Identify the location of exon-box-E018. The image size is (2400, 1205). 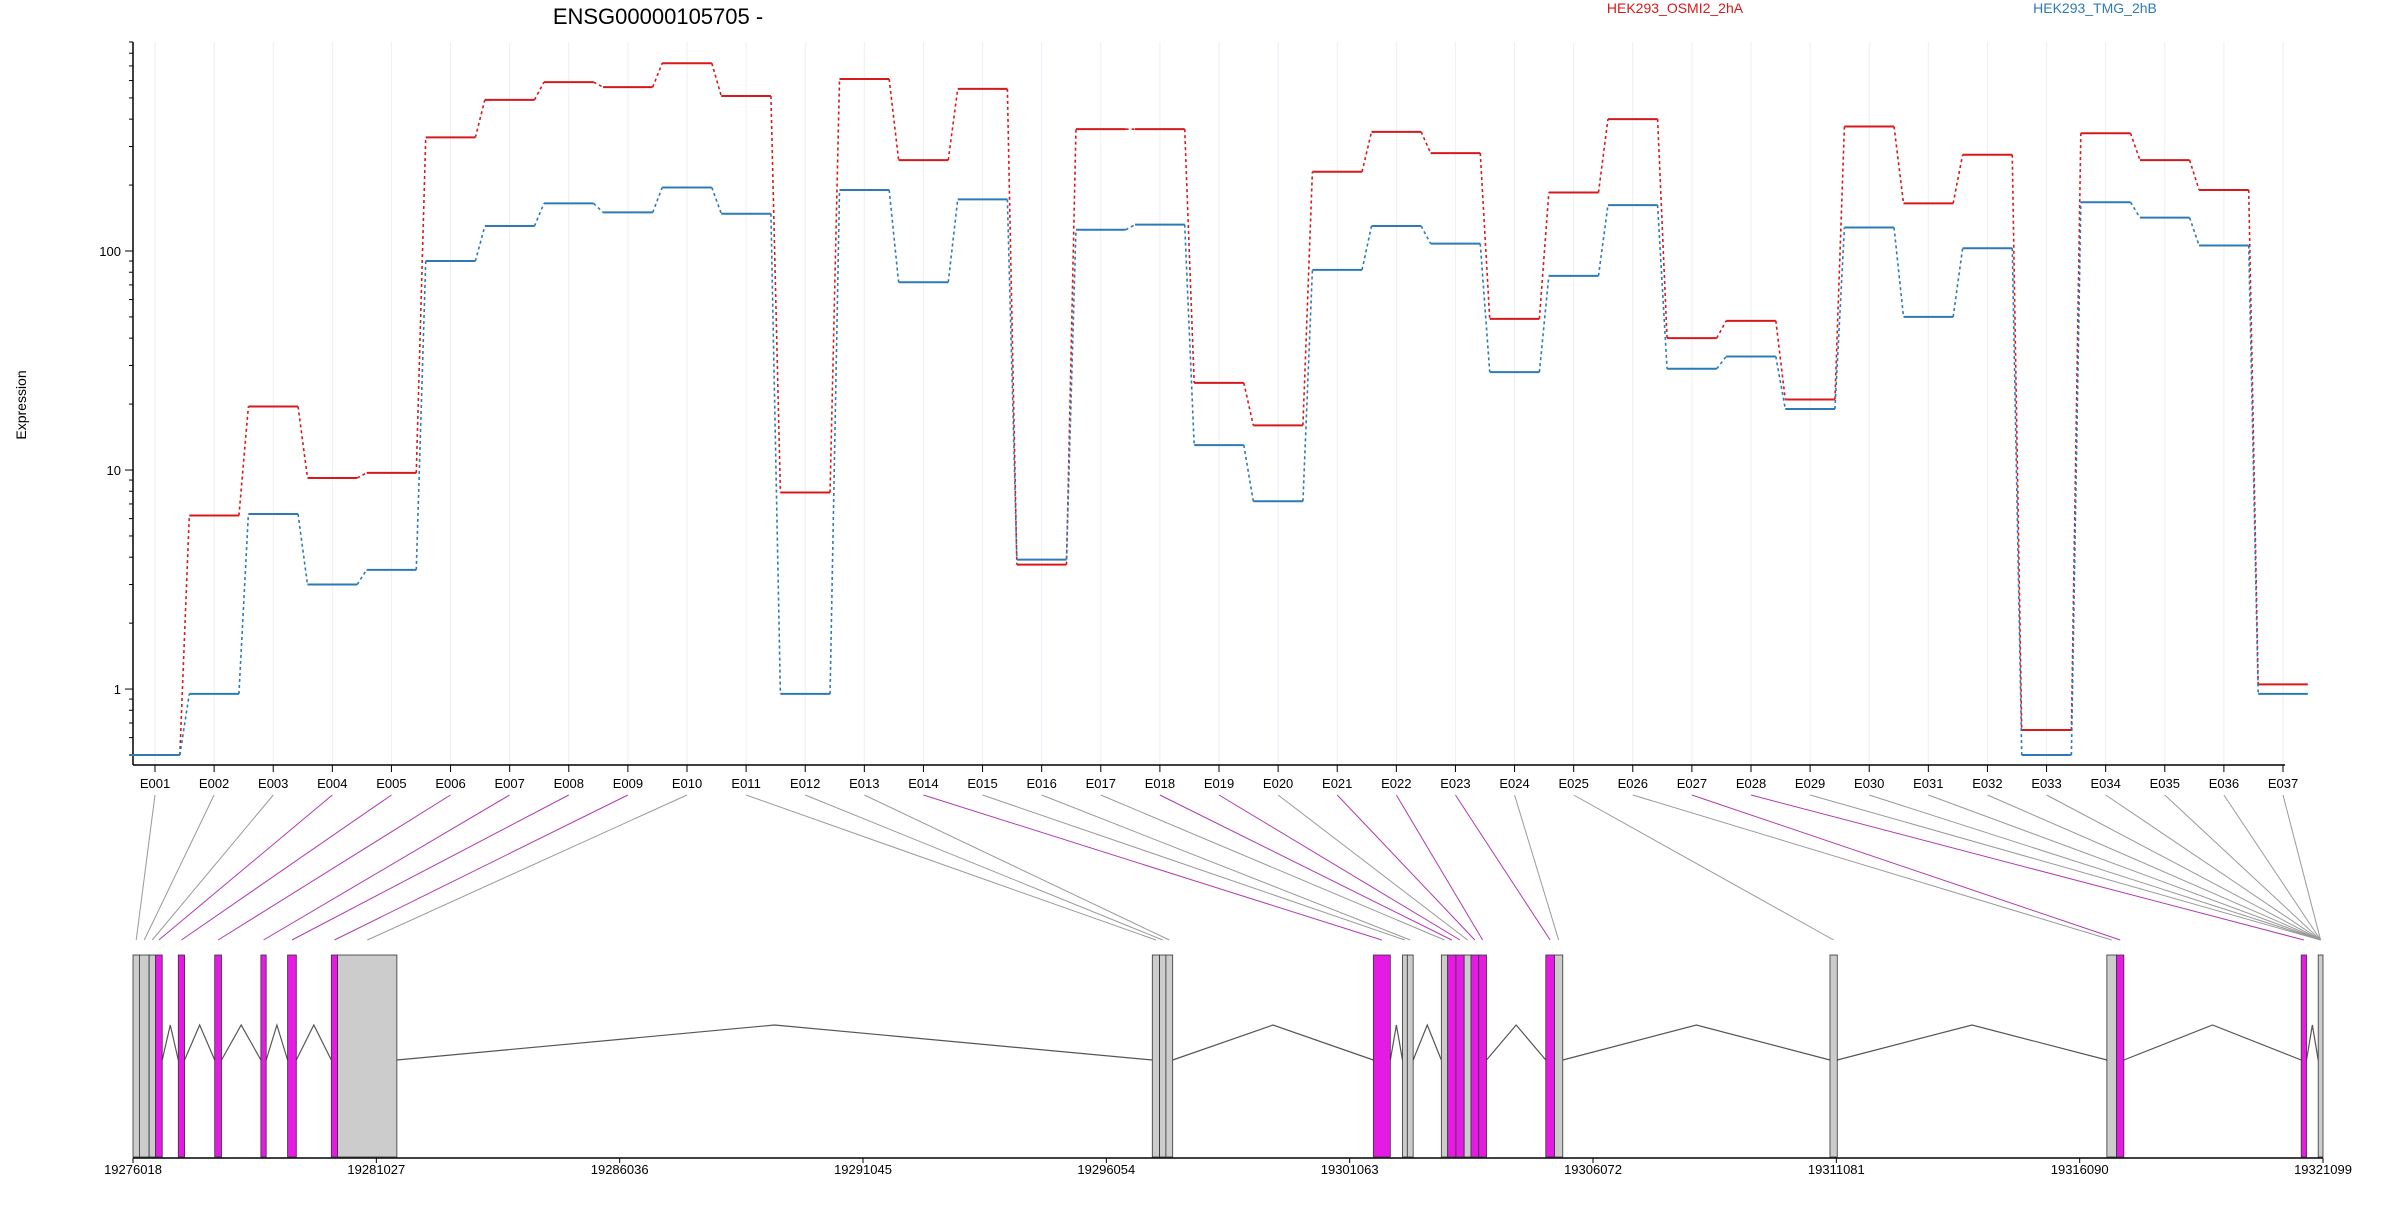
(1452, 1056).